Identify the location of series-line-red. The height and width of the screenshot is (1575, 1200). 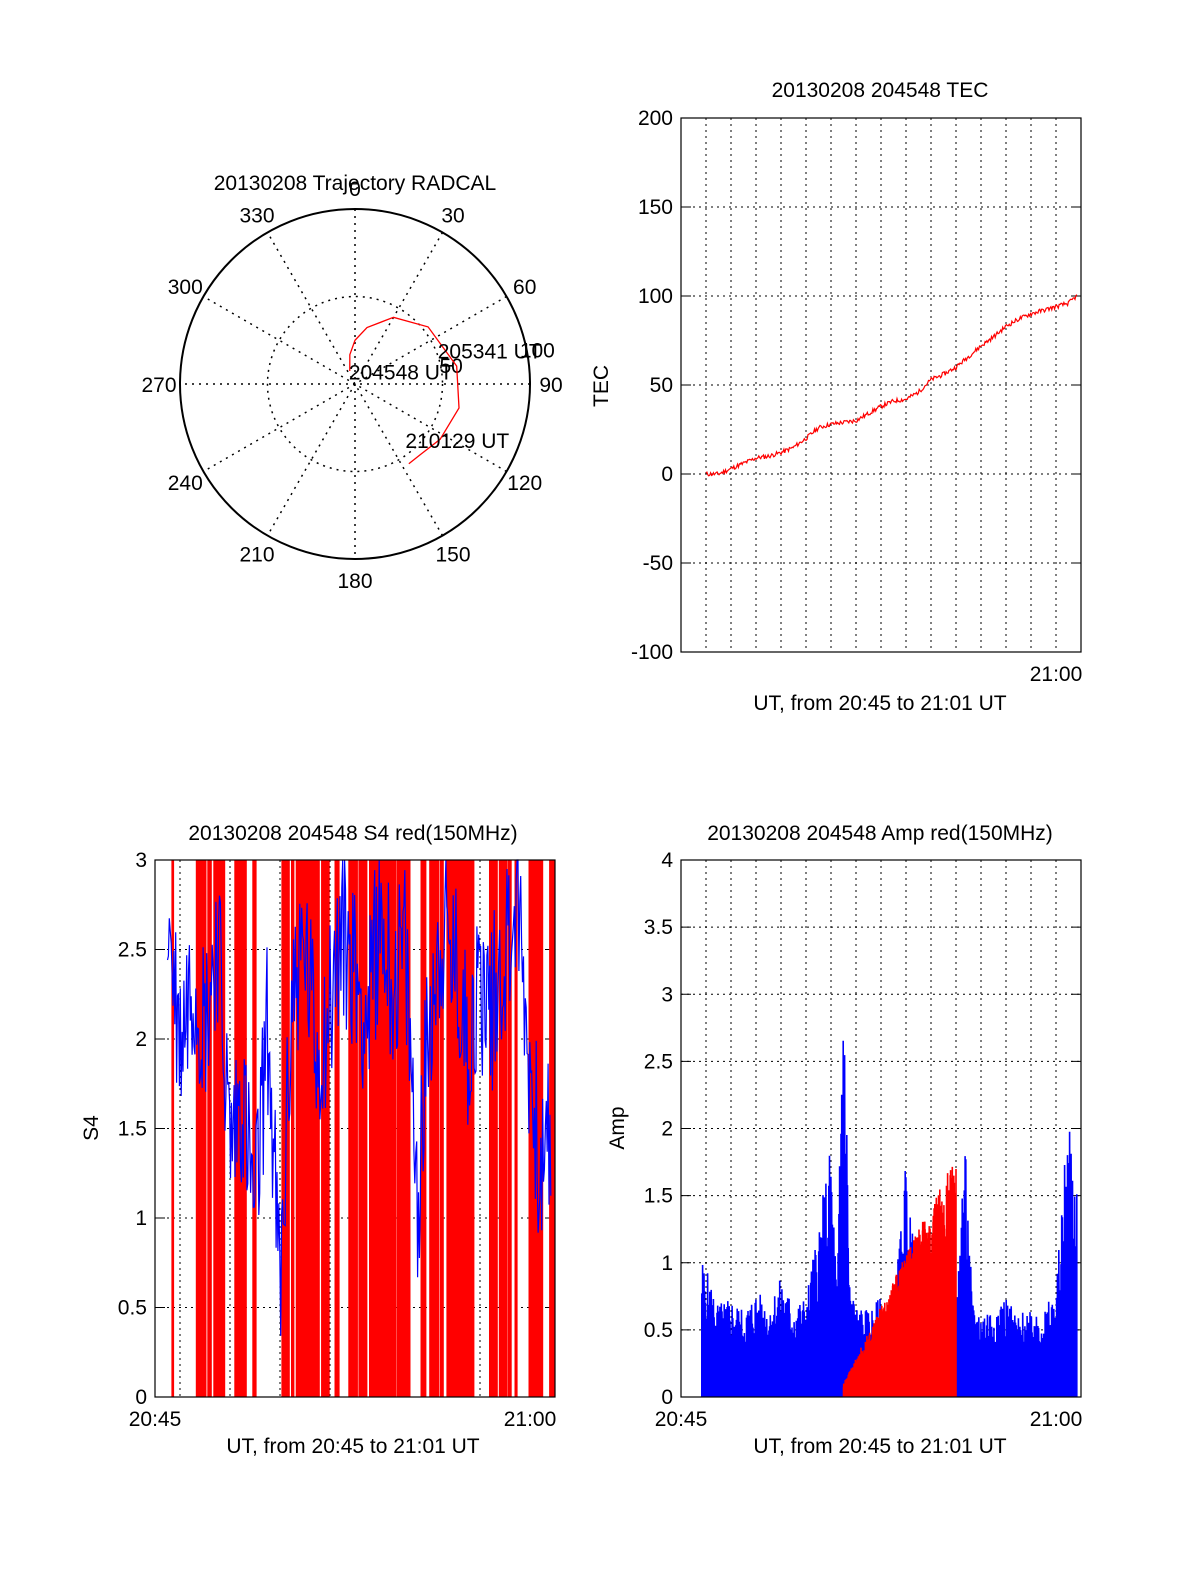
(891, 385).